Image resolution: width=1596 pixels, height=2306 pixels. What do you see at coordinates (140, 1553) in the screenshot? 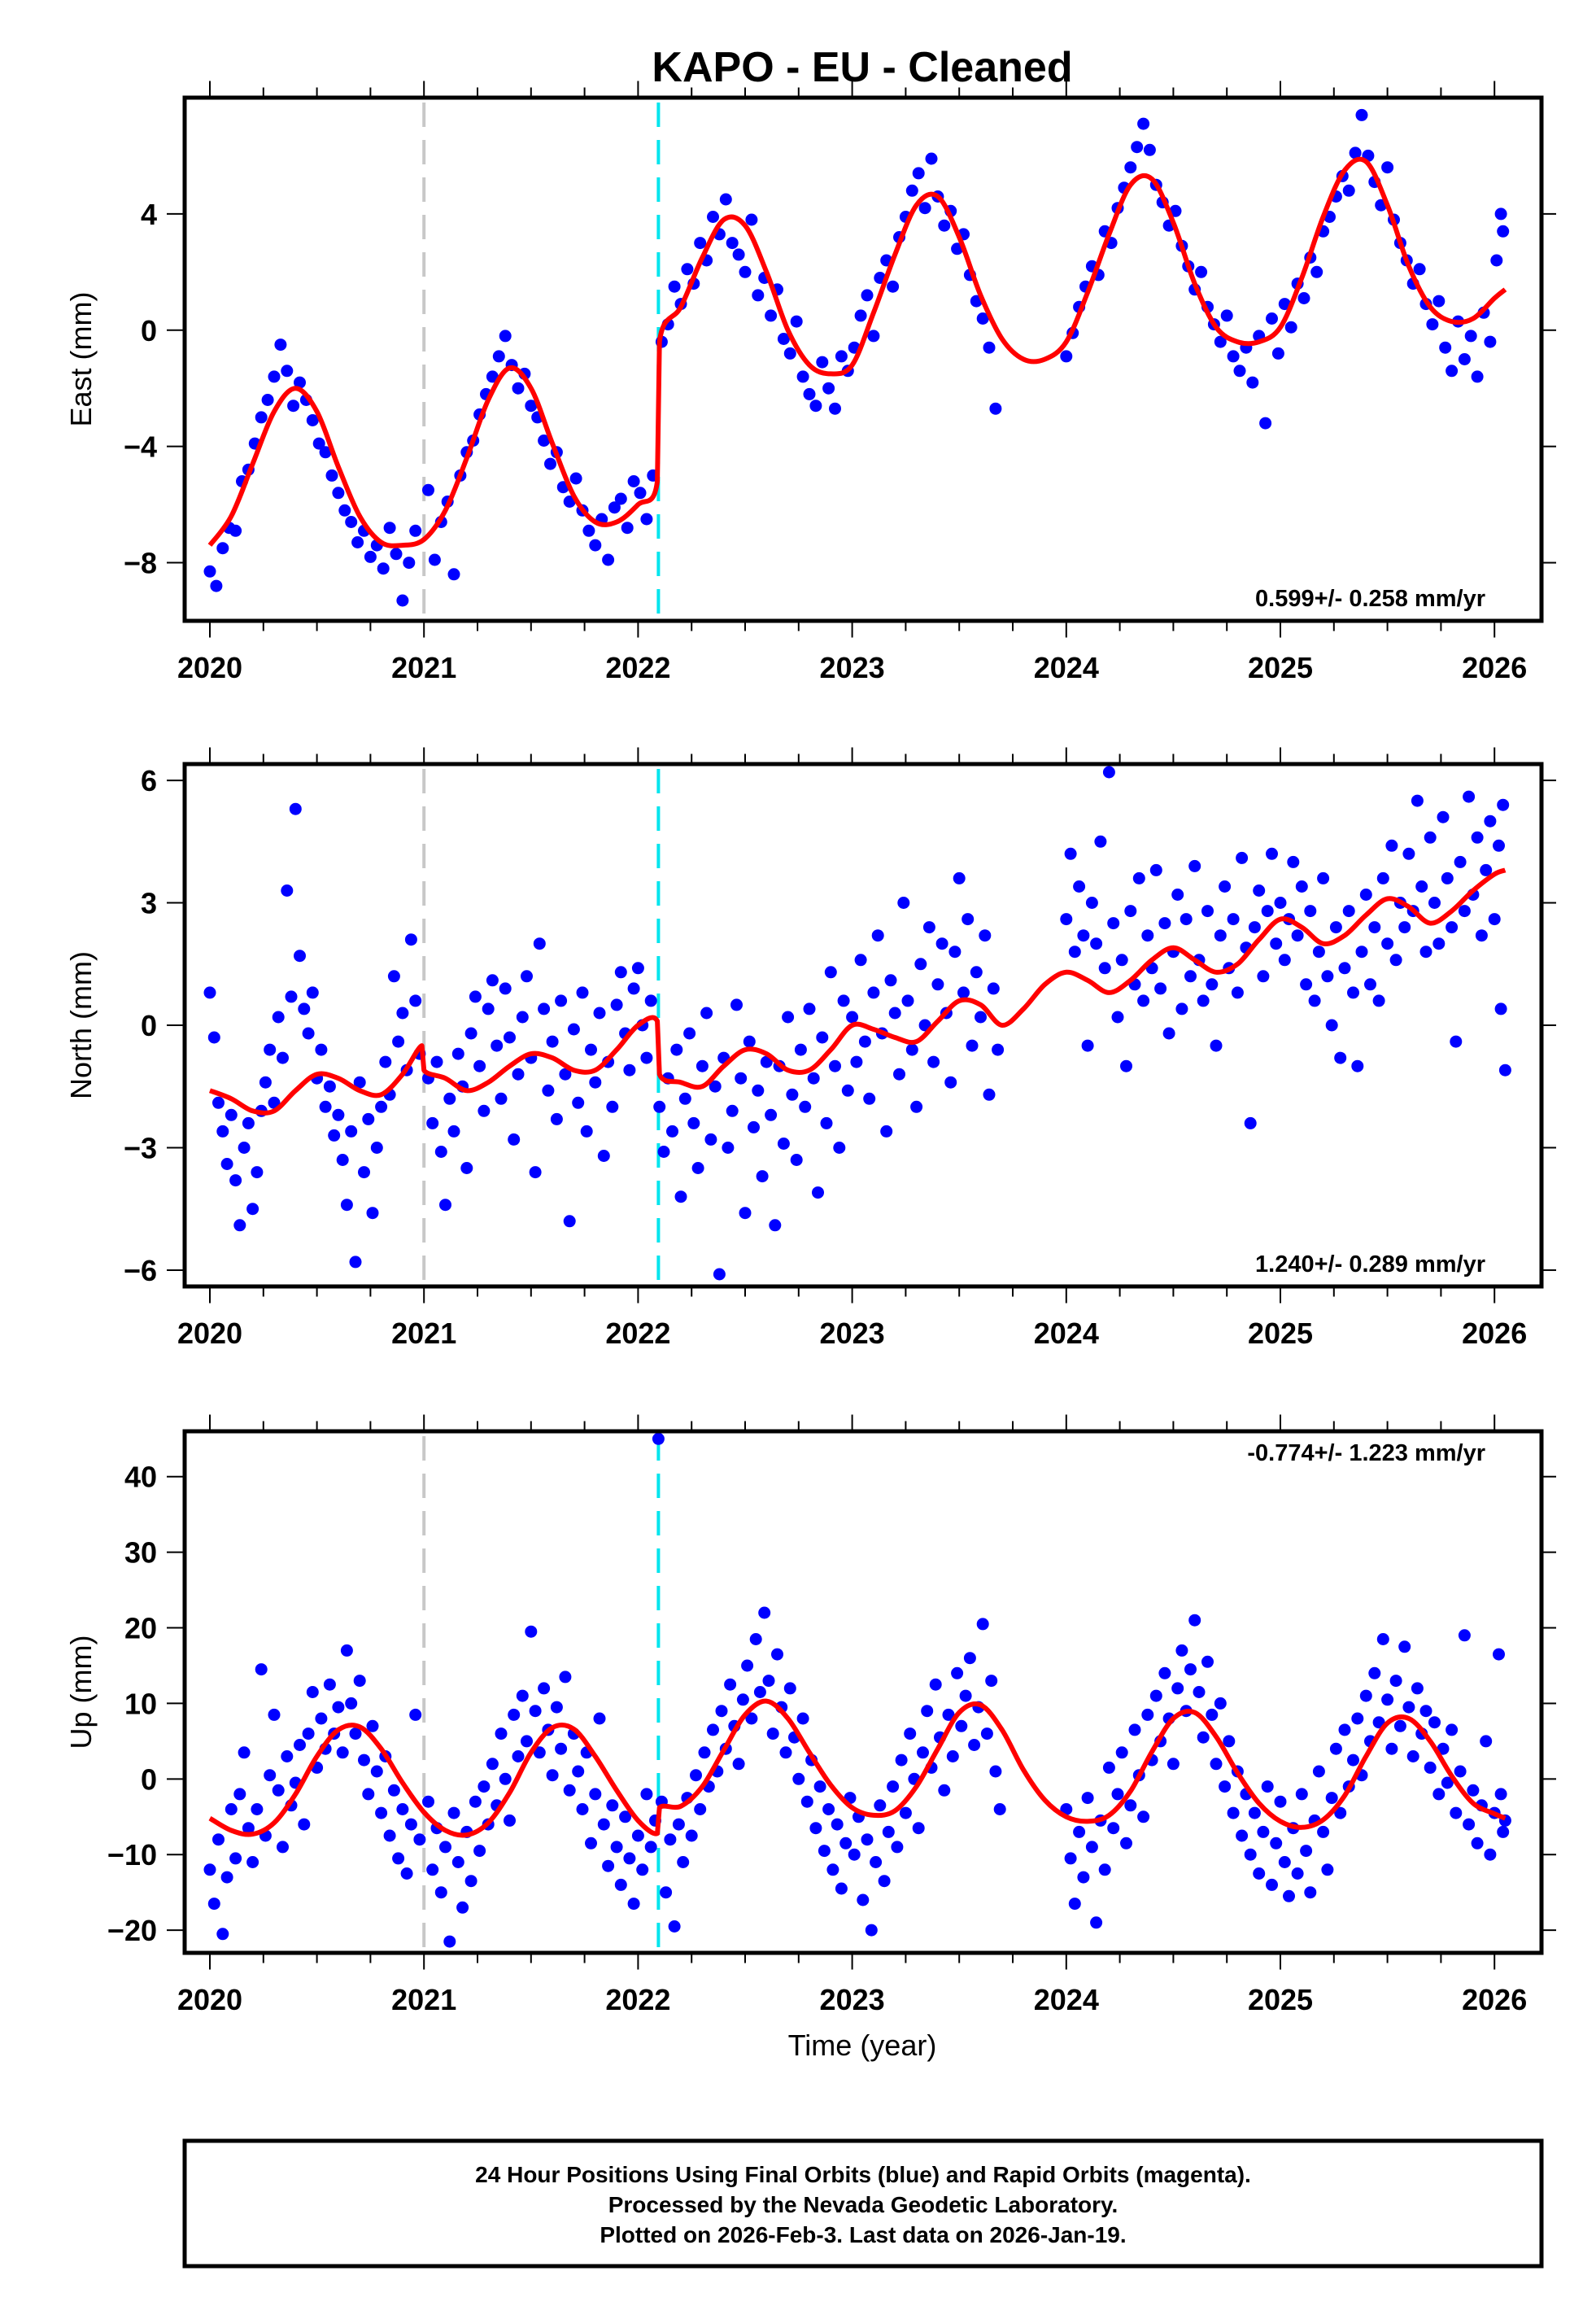
I see `y-tick-label: 30` at bounding box center [140, 1553].